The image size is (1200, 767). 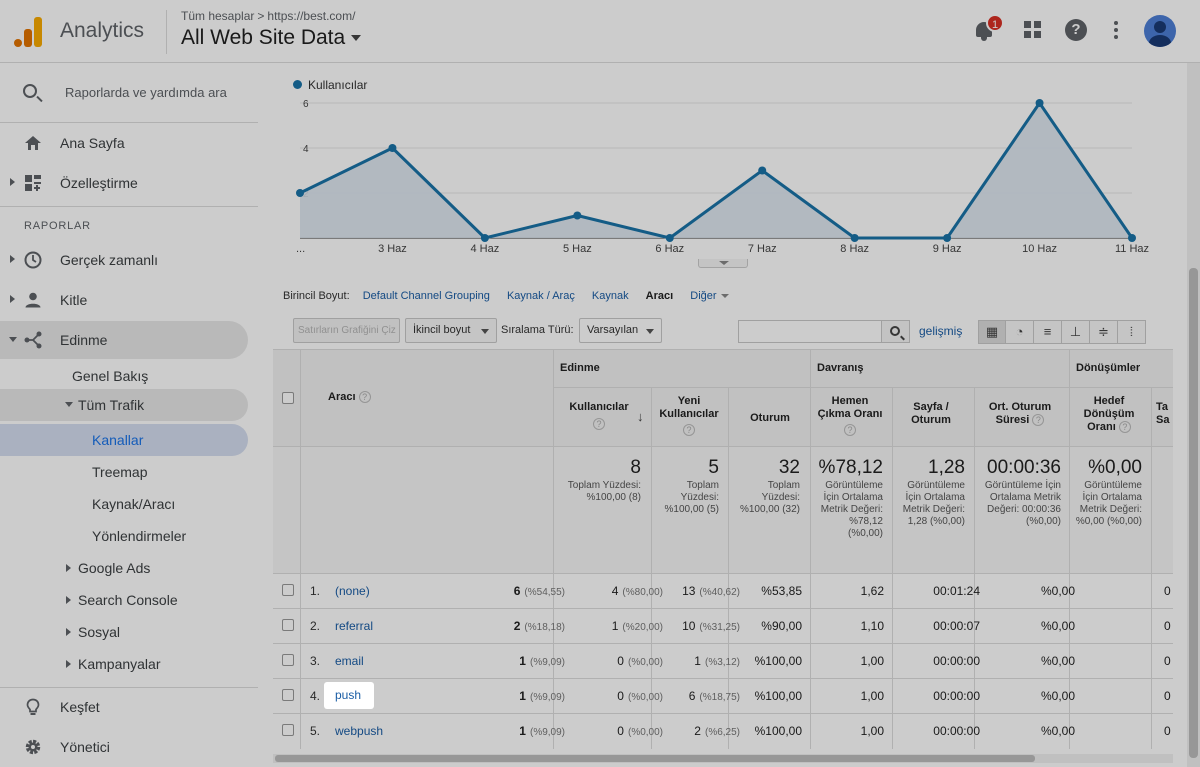 I want to click on row-cell-new: 0 (%0,00), so click(x=627, y=696).